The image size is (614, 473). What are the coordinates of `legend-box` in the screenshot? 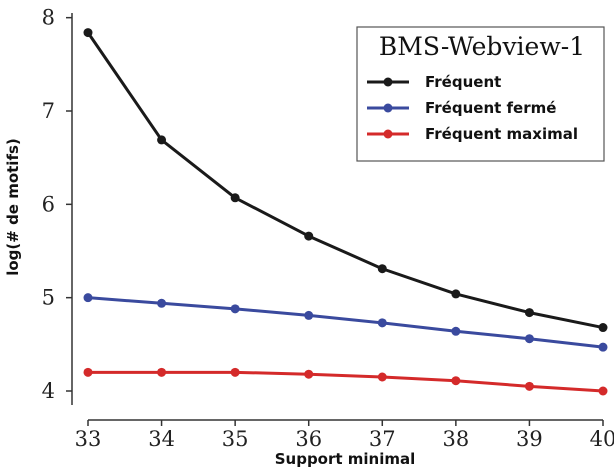 It's located at (480, 94).